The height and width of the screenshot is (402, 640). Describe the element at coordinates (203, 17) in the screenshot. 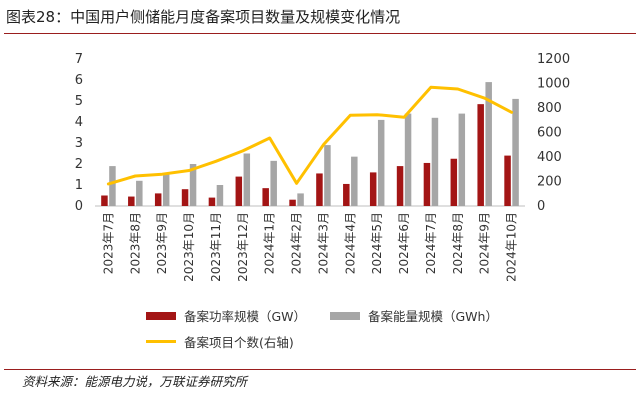

I see `figure-title: 图表28：中国用户侧储能月度备案项目数量及规模变化情况` at that location.